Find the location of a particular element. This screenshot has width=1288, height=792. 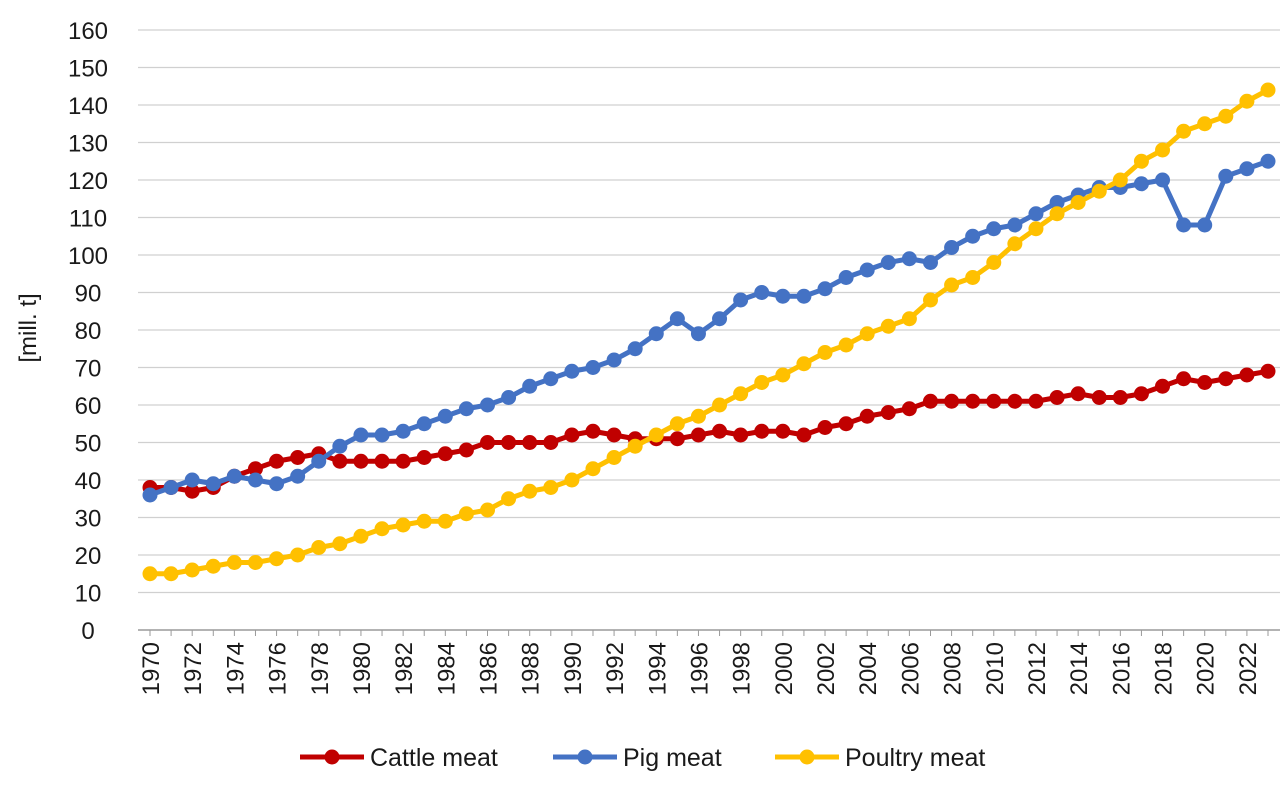

x-tick-label: 2016 is located at coordinates (1121, 668).